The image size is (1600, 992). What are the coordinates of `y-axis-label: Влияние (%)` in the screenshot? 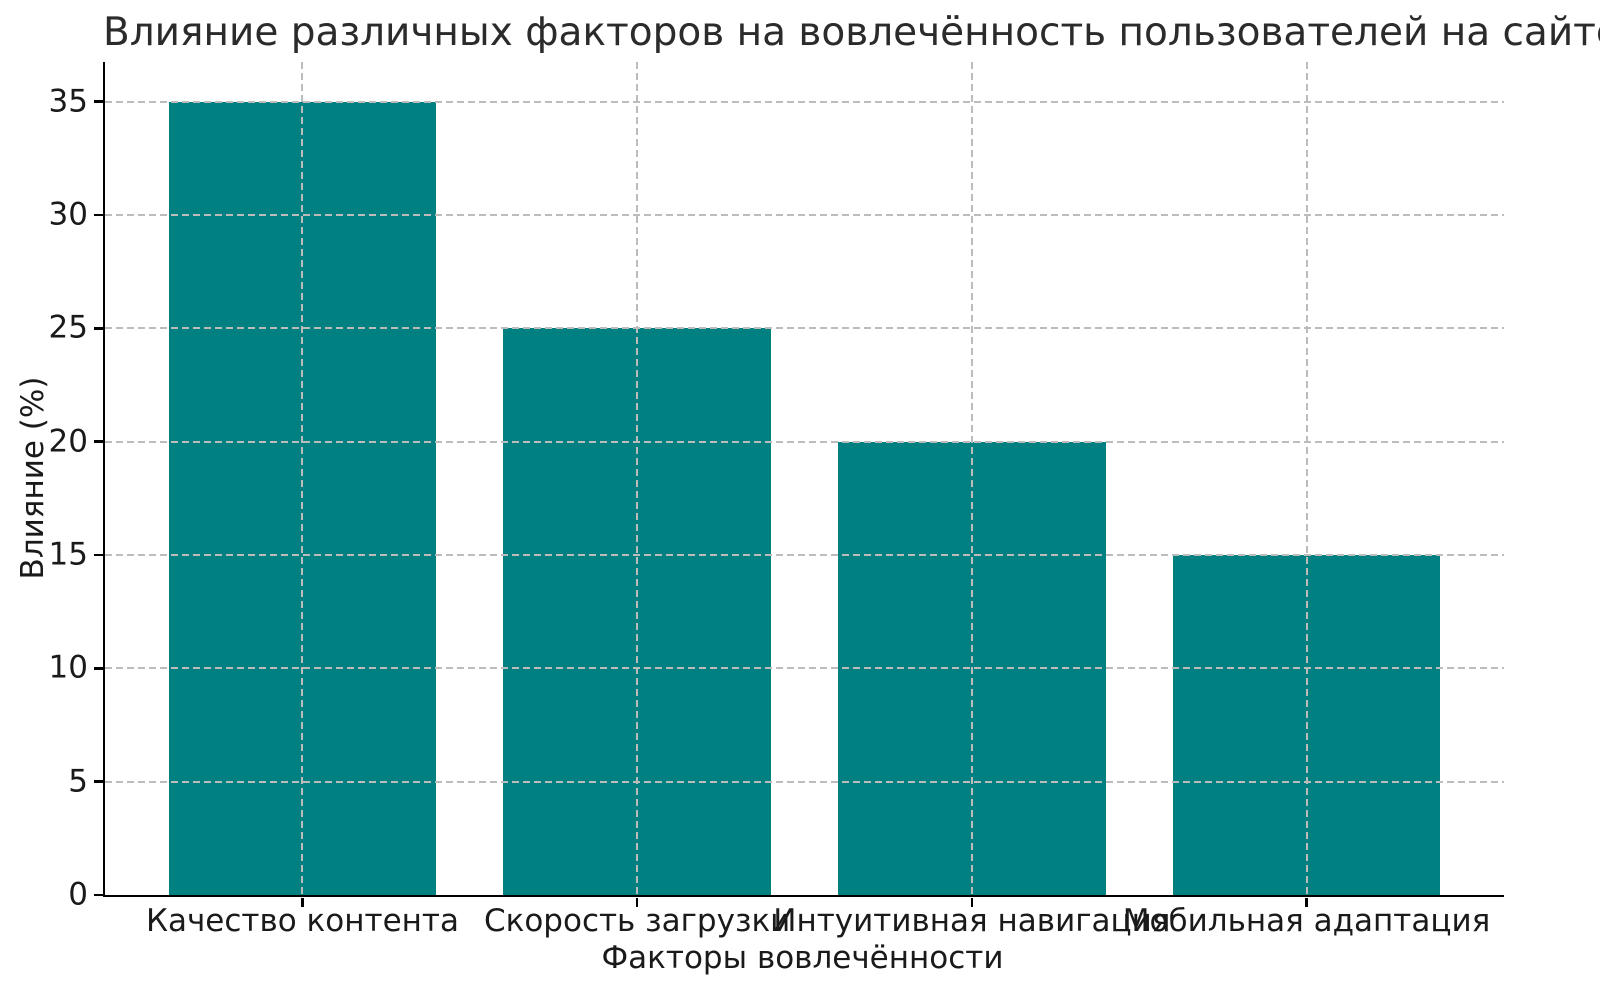 It's located at (33, 478).